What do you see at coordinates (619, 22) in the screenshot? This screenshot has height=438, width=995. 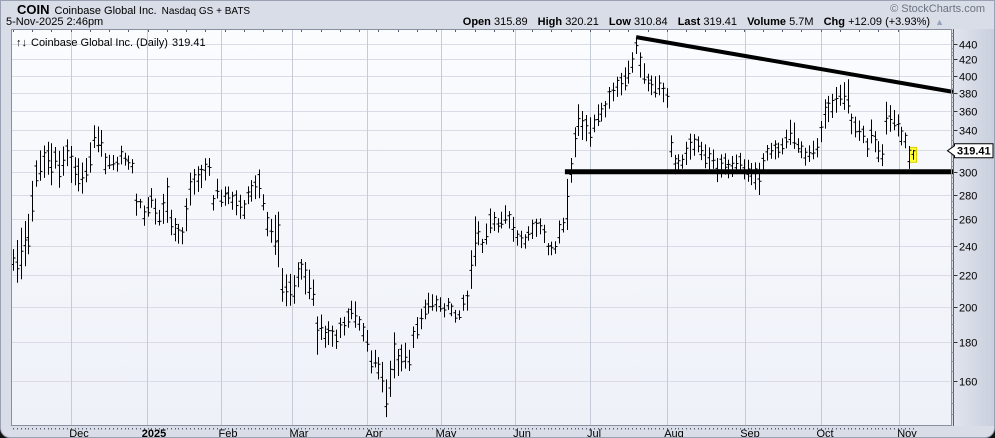 I see `low-label: Low` at bounding box center [619, 22].